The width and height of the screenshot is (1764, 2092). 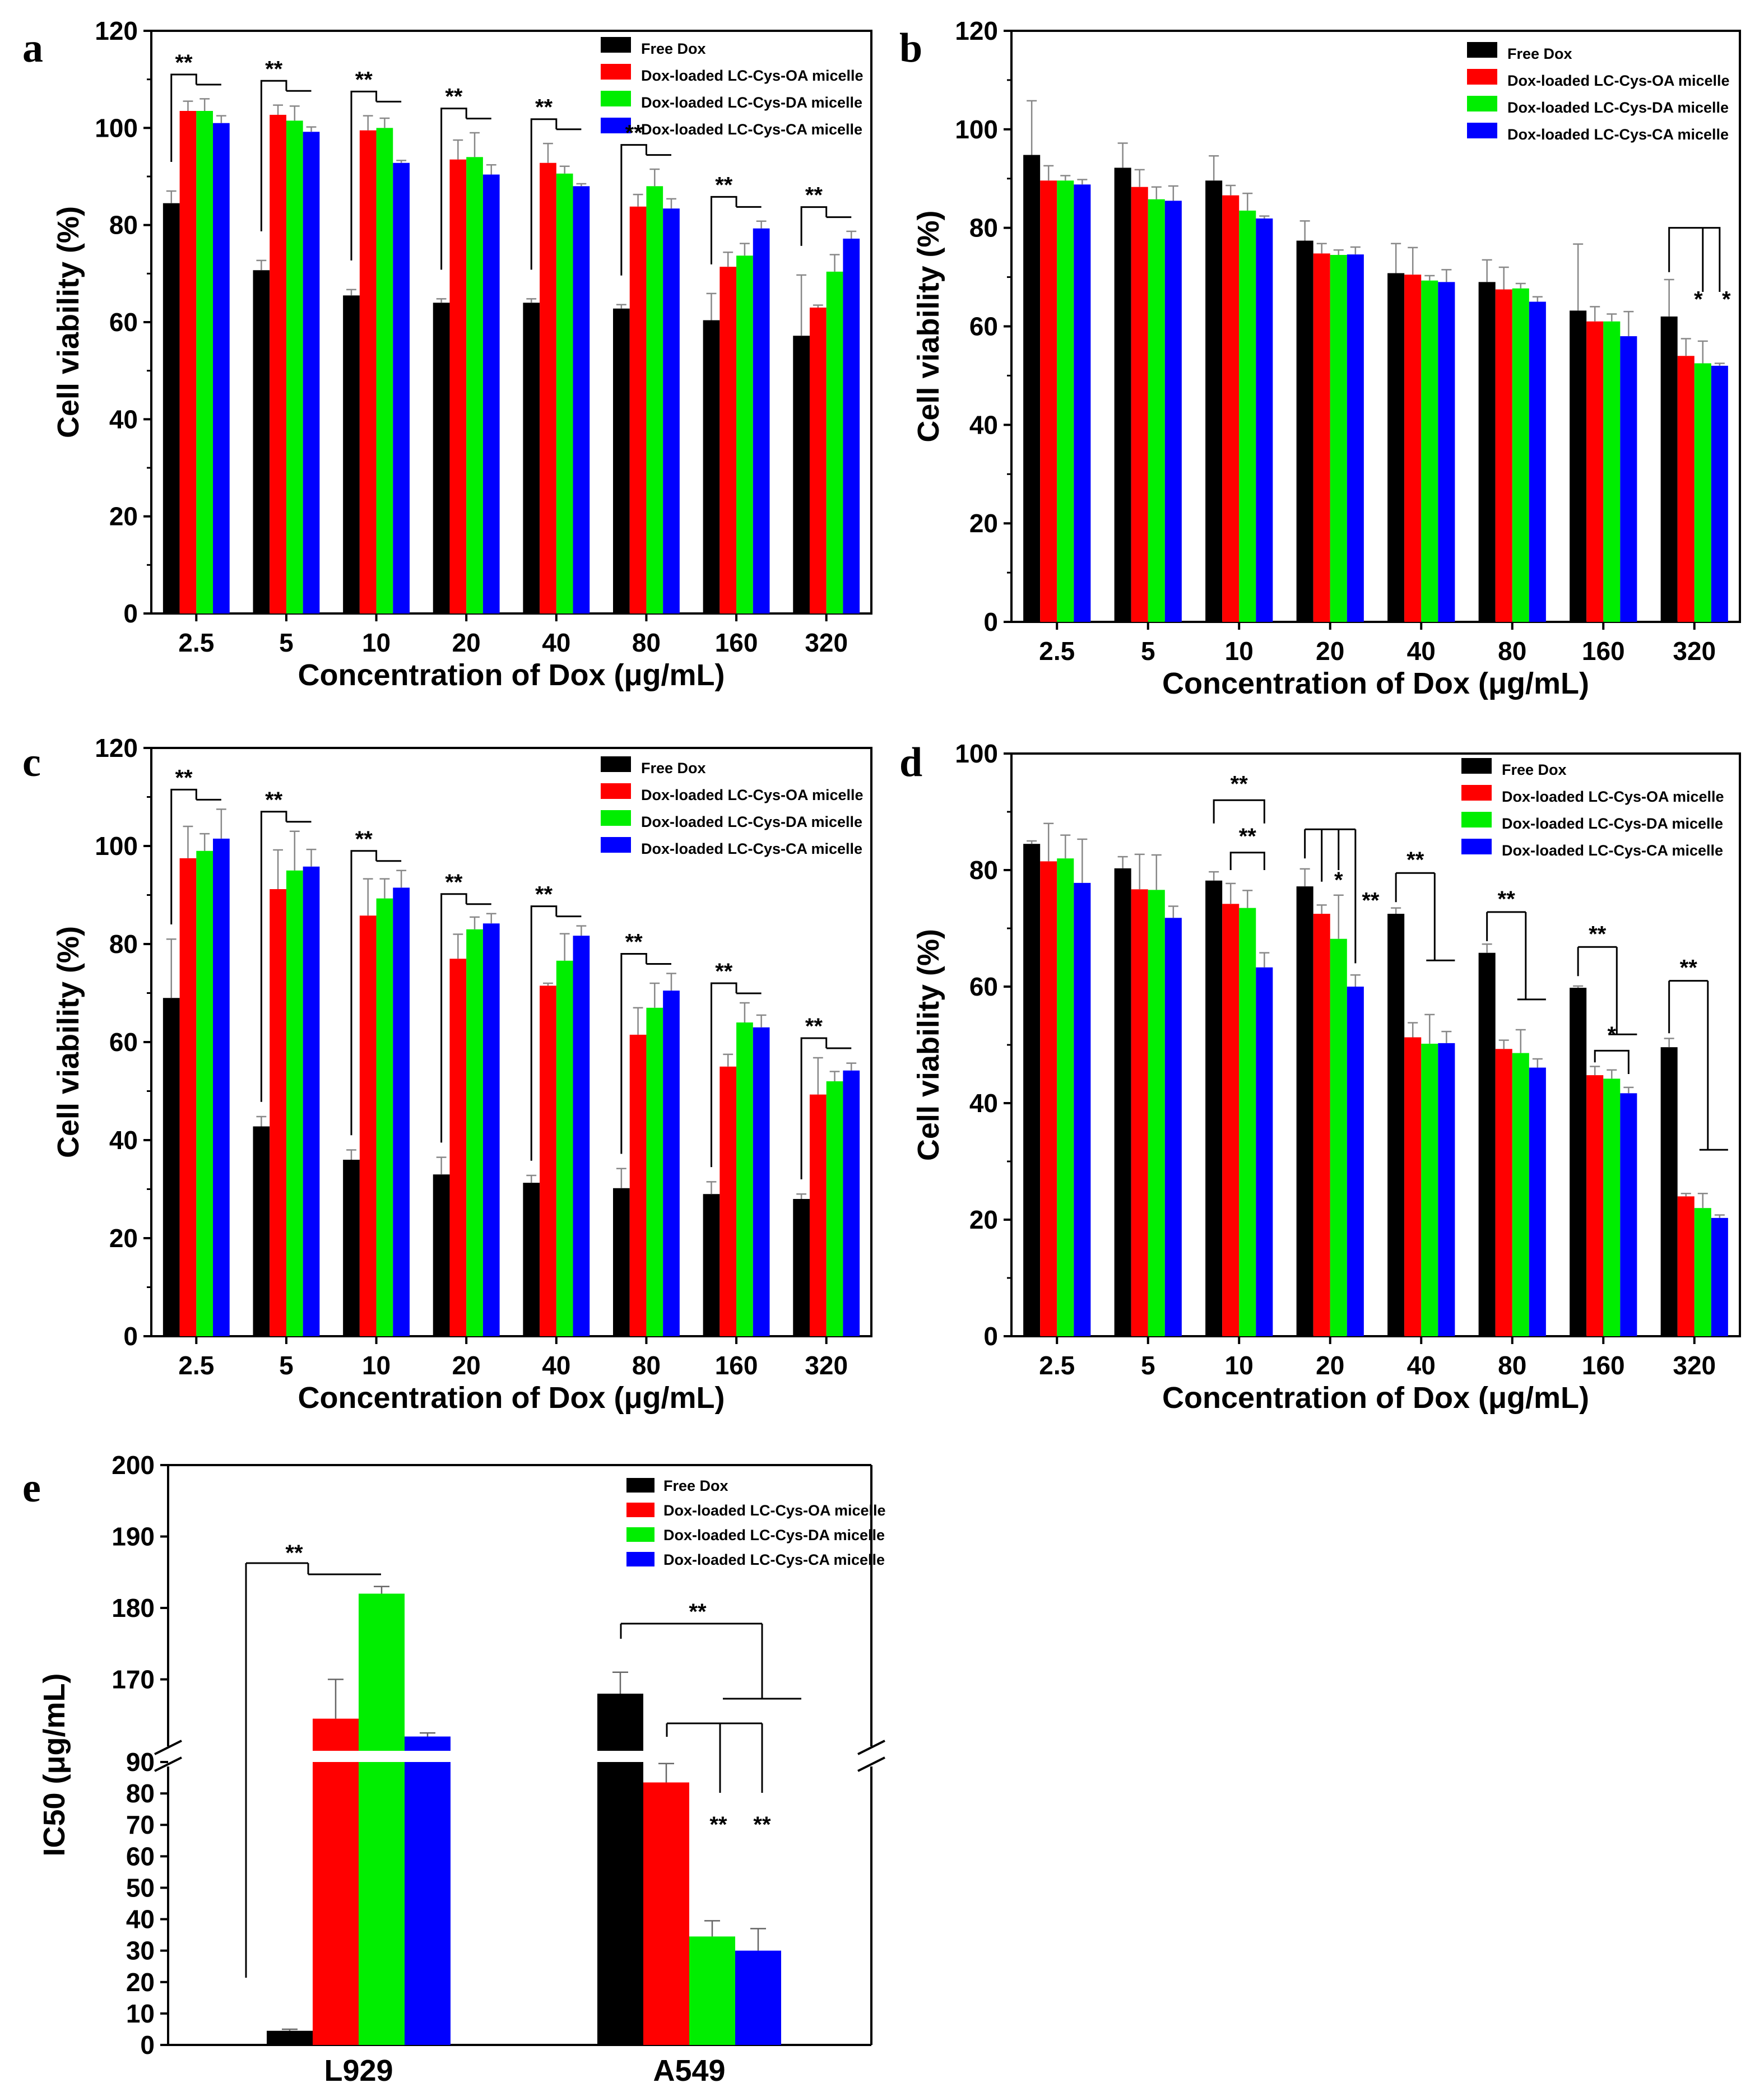 I want to click on x-axis-title: Concentration of Dox (μg/mL), so click(x=511, y=675).